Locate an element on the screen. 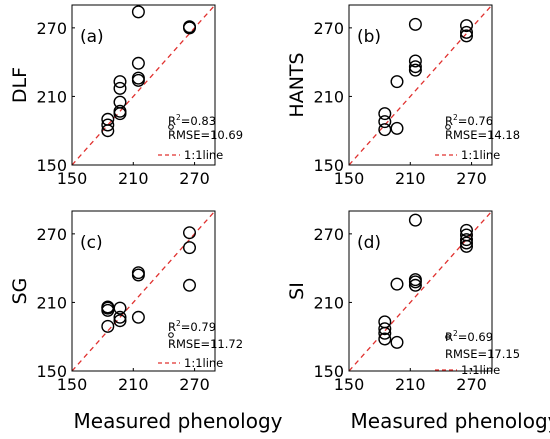 This screenshot has height=439, width=550. rmse-stat: RMSE=10.69 is located at coordinates (205, 135).